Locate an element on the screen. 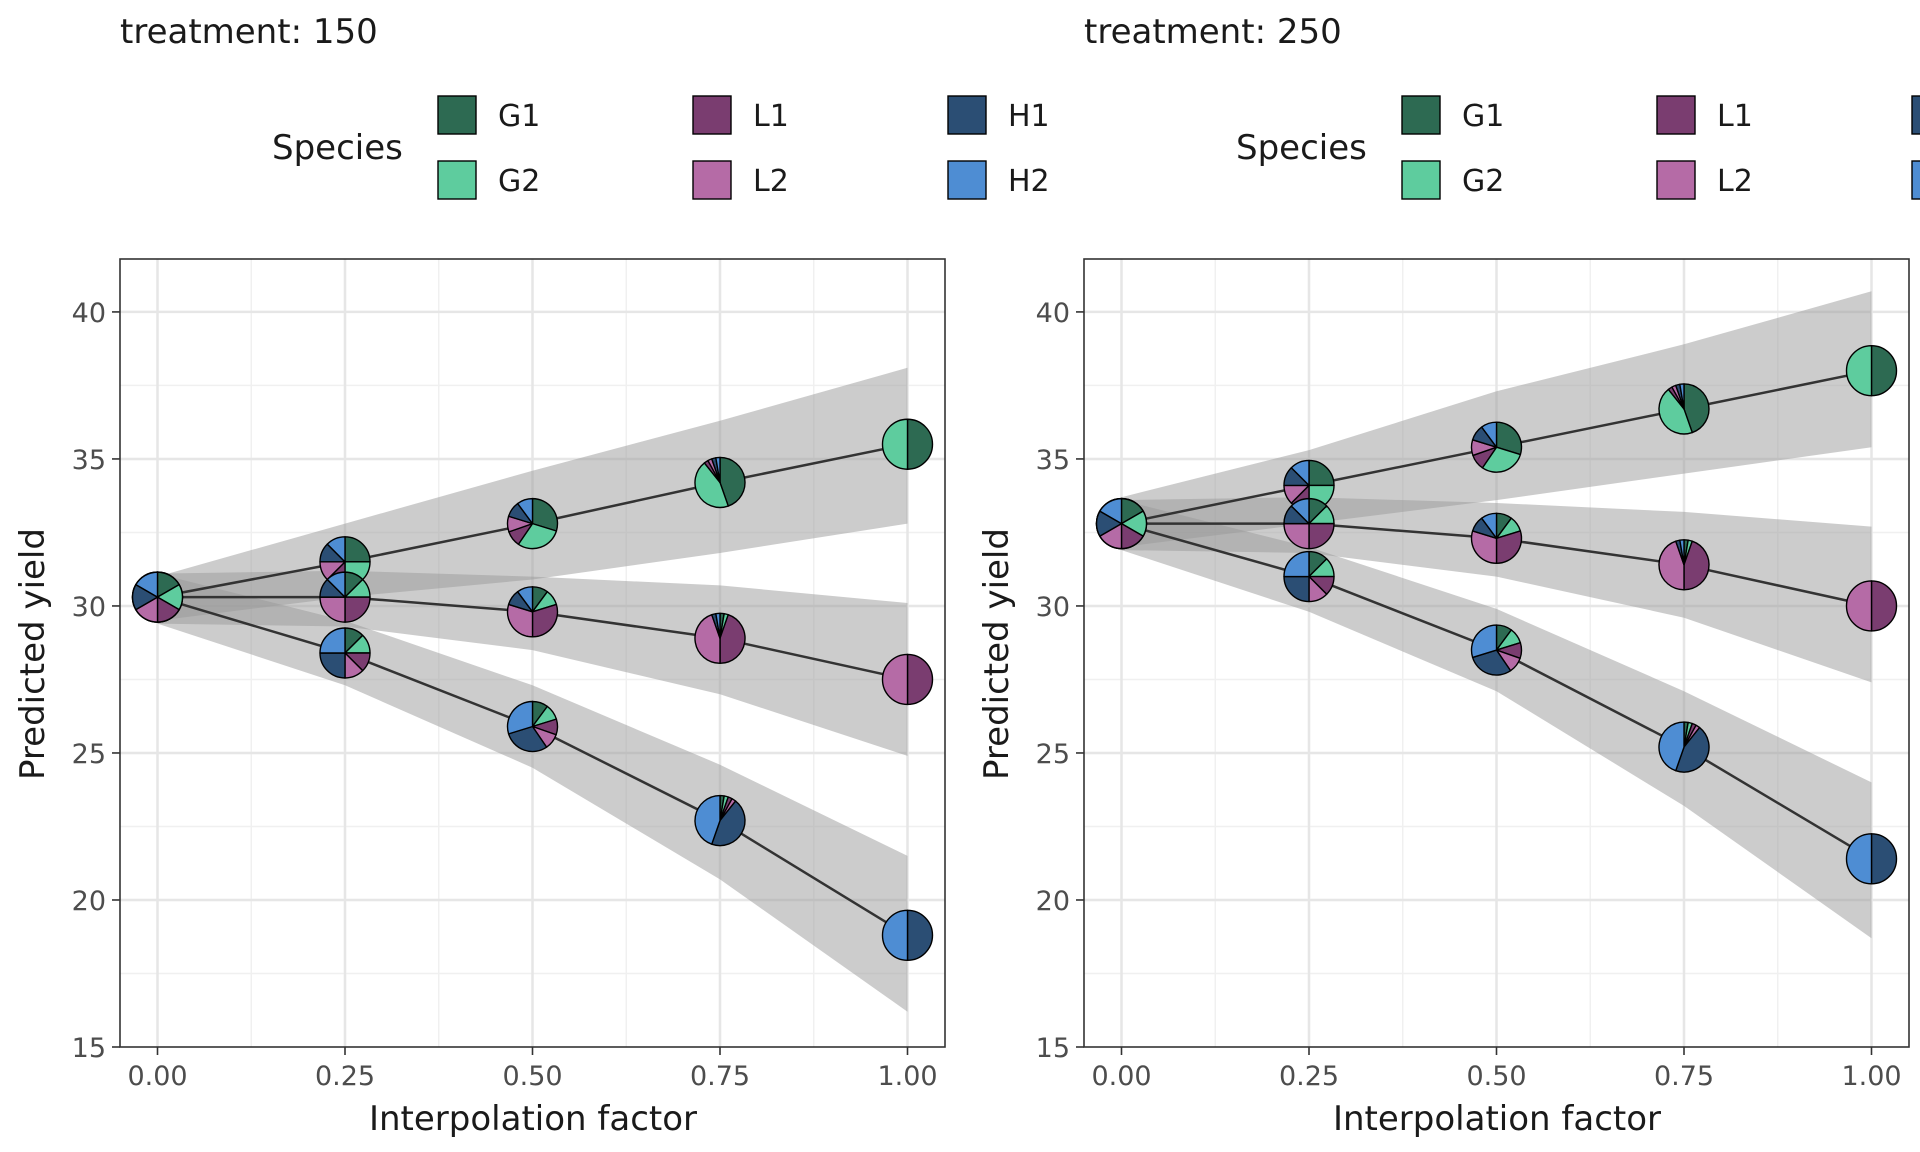 Image resolution: width=1920 pixels, height=1152 pixels. y-tick-label: 40 is located at coordinates (1053, 313).